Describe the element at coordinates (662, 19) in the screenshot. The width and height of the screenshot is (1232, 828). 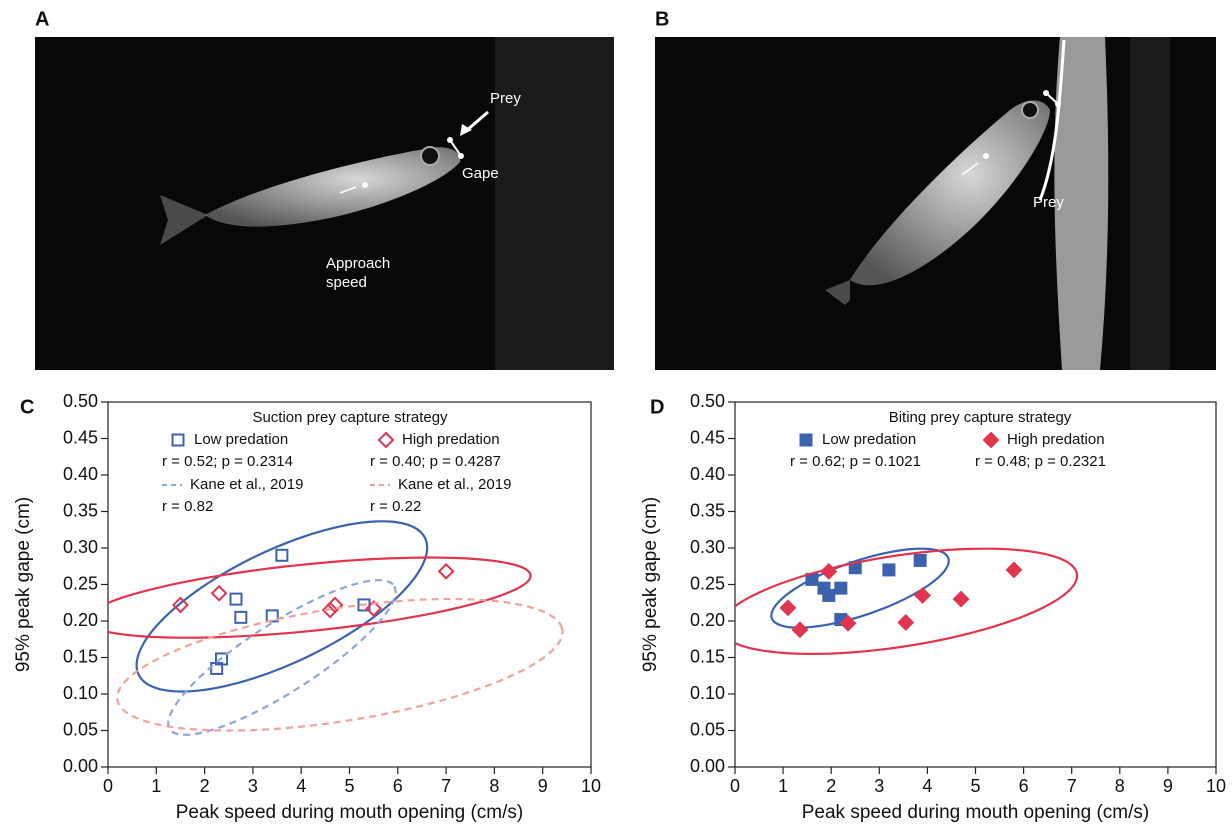
I see `panel-label: B` at that location.